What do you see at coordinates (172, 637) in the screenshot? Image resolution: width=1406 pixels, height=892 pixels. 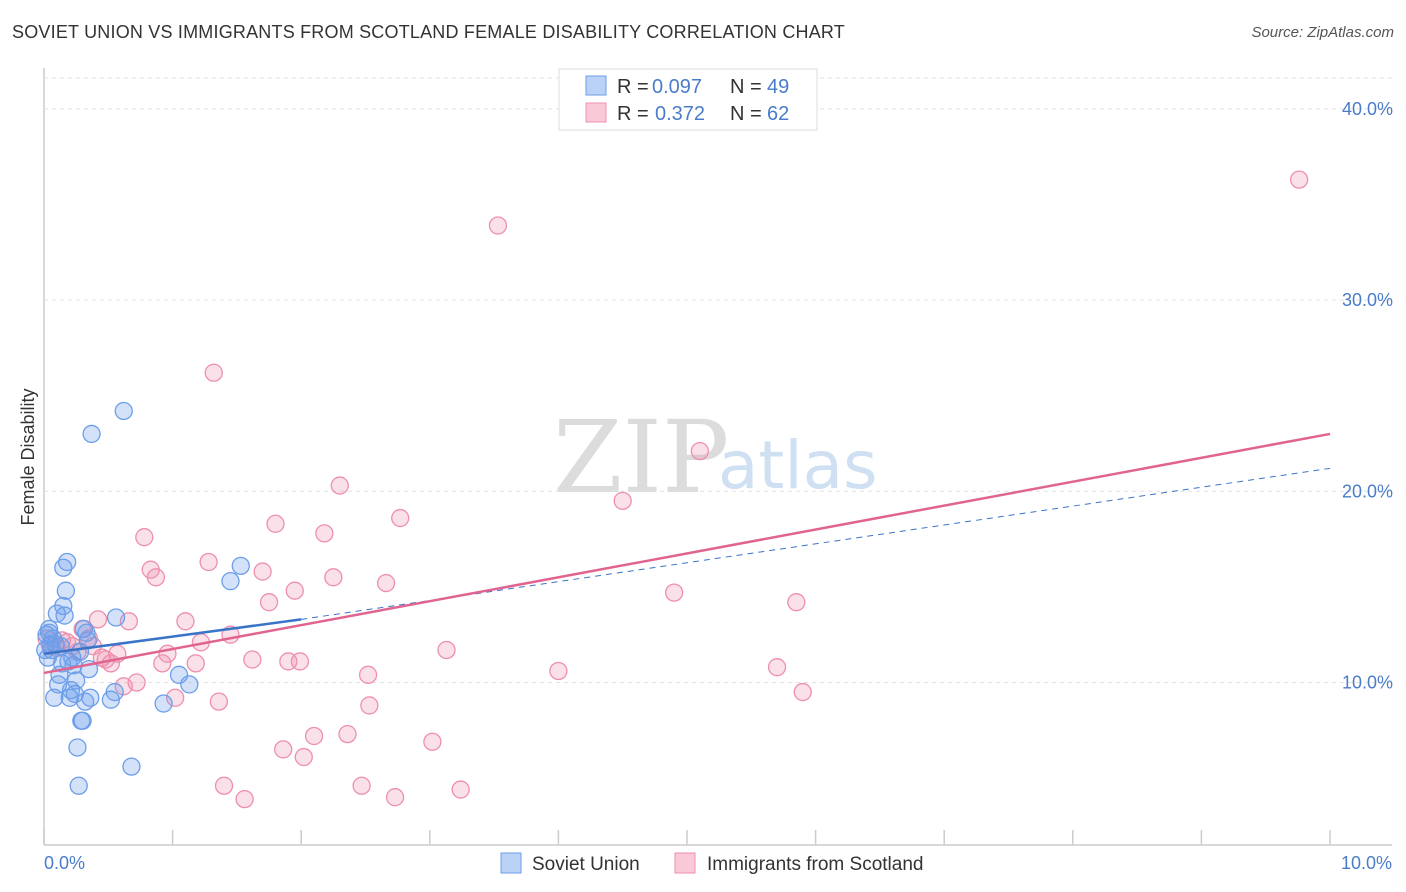 I see `soviet-trendline` at bounding box center [172, 637].